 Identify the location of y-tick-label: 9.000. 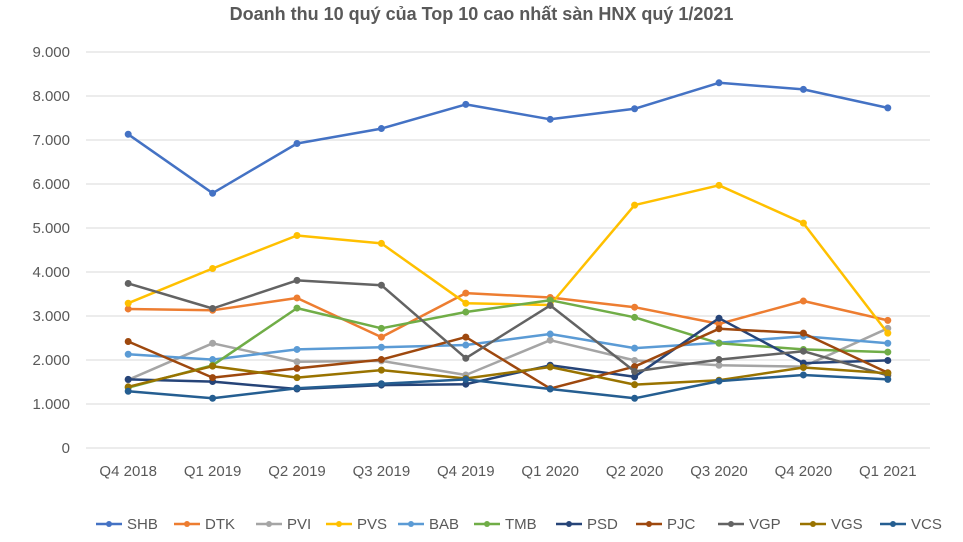
(51, 52).